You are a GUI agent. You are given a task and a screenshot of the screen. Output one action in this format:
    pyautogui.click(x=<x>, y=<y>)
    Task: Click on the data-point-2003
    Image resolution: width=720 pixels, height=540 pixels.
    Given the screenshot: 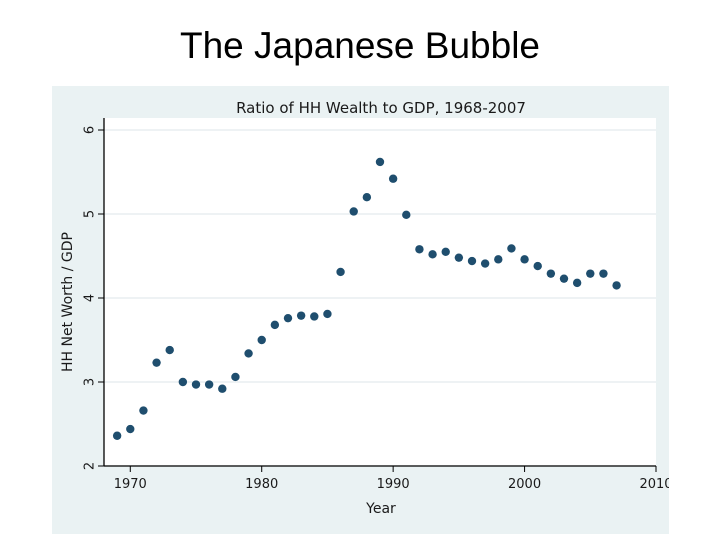 What is the action you would take?
    pyautogui.click(x=564, y=278)
    